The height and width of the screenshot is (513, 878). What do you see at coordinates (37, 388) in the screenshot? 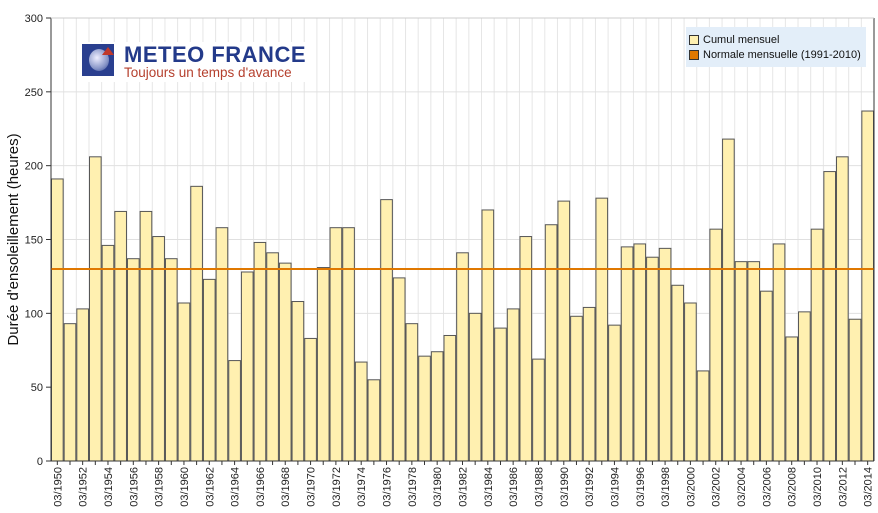
I see `y-tick-label: 50` at bounding box center [37, 388].